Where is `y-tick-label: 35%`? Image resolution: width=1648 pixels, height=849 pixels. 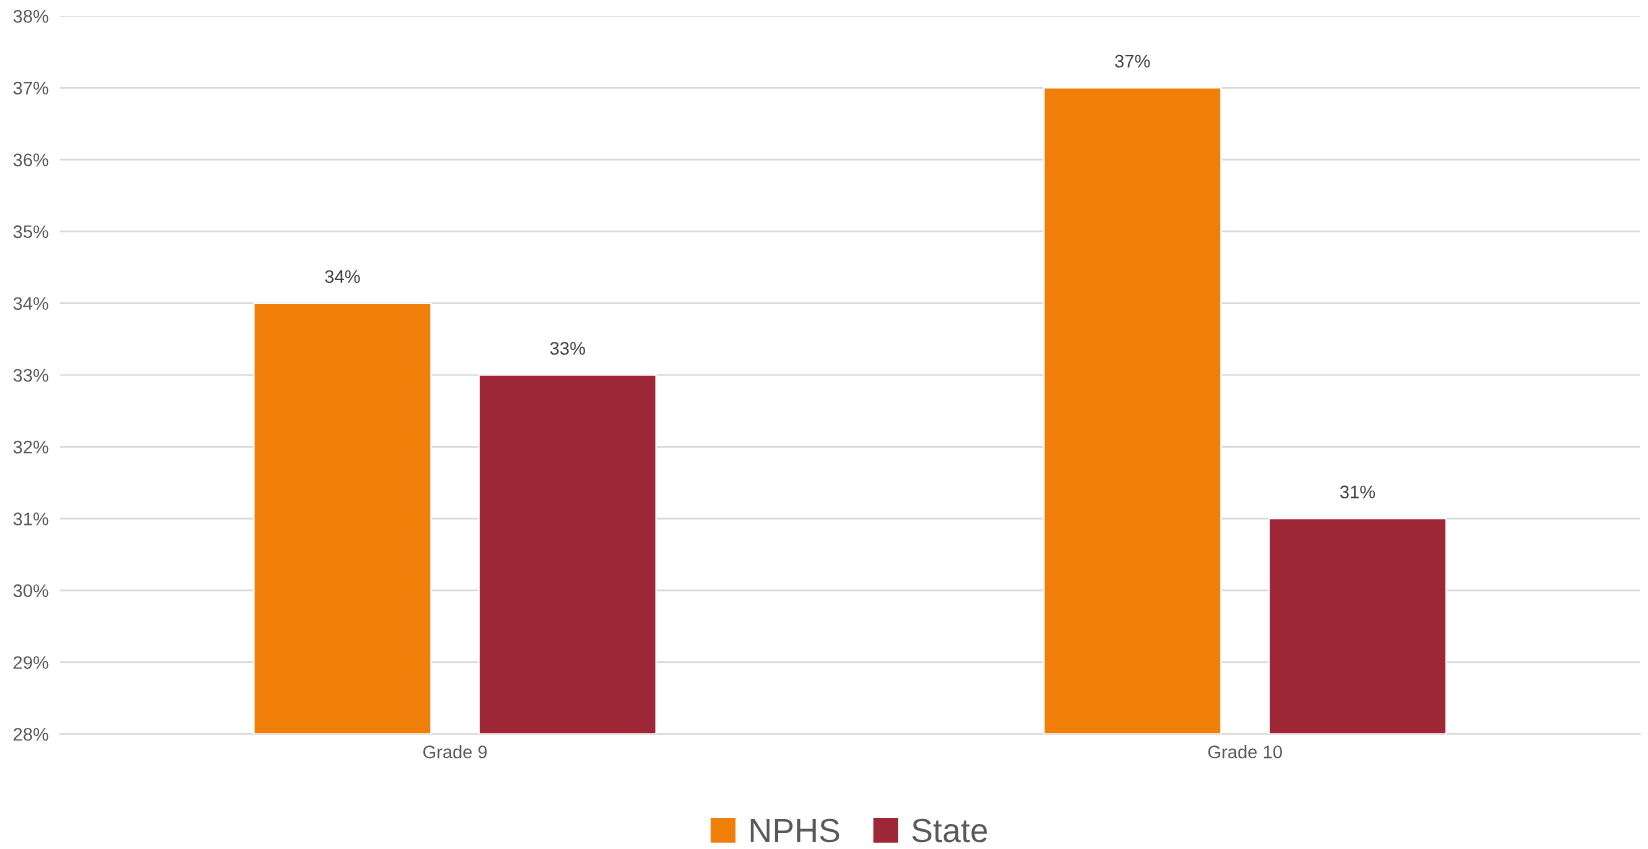 y-tick-label: 35% is located at coordinates (31, 232).